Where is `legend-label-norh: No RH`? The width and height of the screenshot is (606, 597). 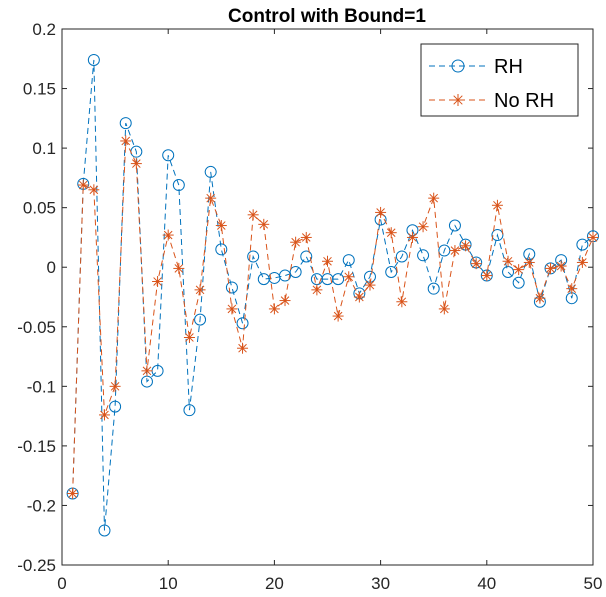 legend-label-norh: No RH is located at coordinates (524, 101).